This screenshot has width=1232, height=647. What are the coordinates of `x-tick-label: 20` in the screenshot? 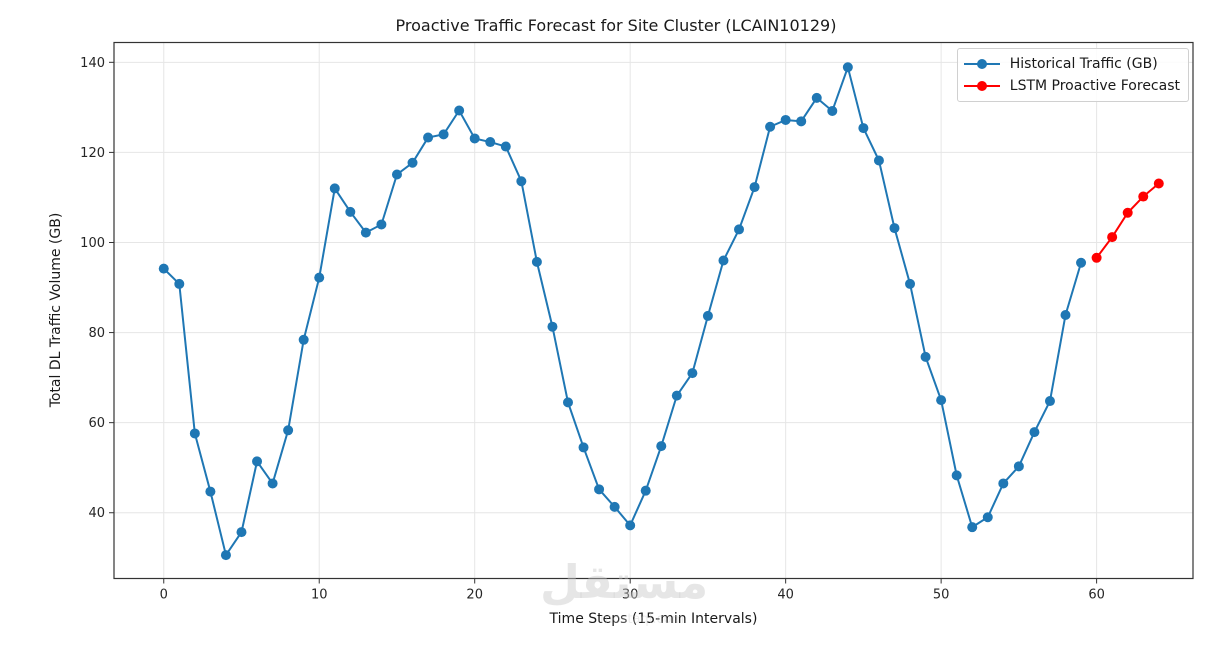 It's located at (474, 595).